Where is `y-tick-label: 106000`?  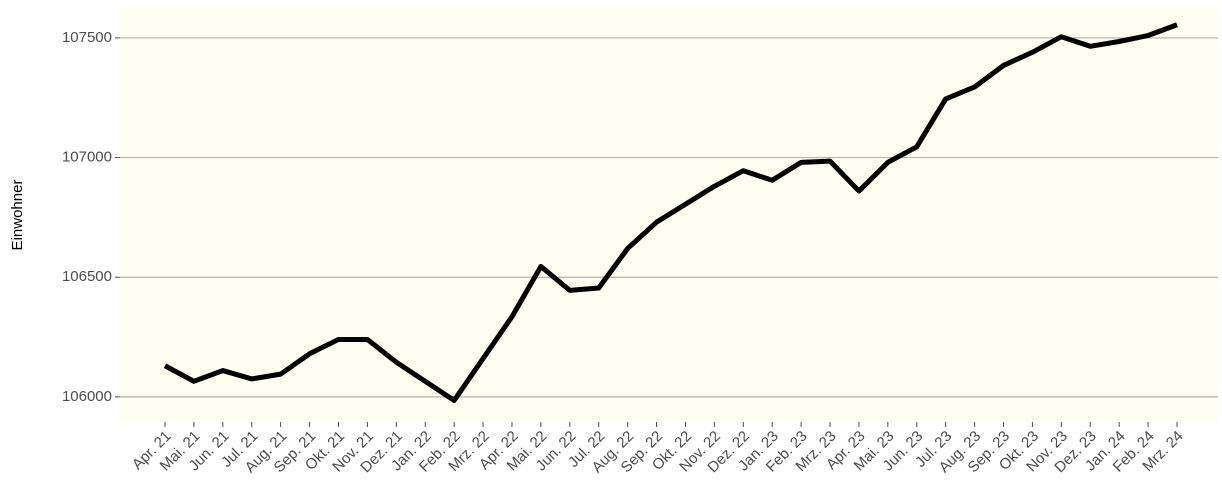
y-tick-label: 106000 is located at coordinates (87, 396).